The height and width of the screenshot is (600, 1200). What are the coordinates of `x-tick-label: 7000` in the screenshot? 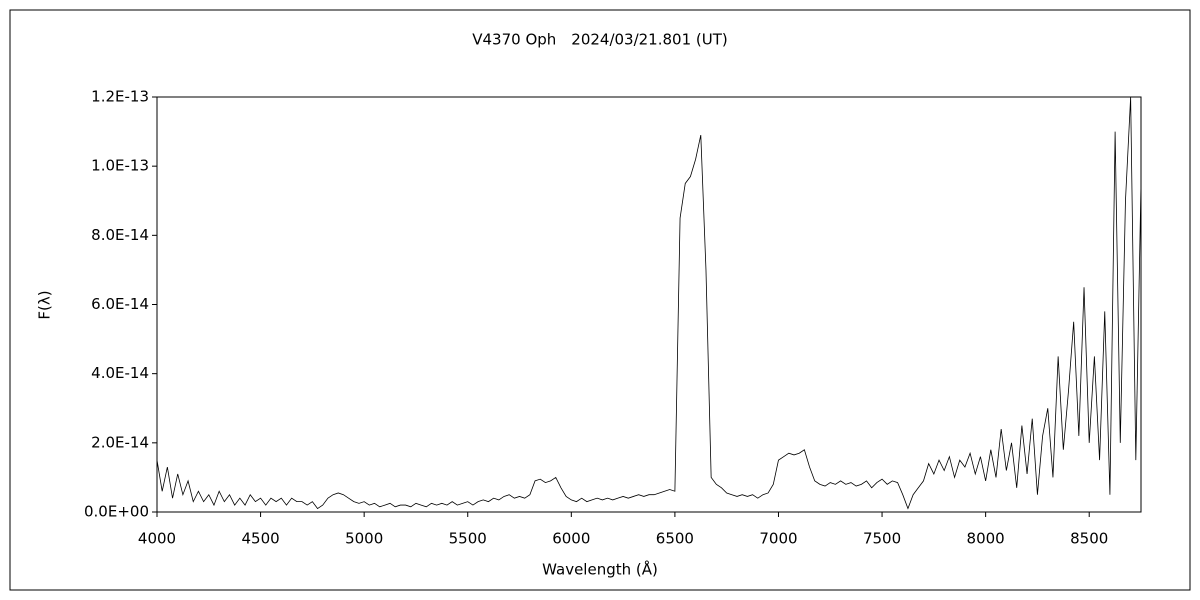 It's located at (778, 539).